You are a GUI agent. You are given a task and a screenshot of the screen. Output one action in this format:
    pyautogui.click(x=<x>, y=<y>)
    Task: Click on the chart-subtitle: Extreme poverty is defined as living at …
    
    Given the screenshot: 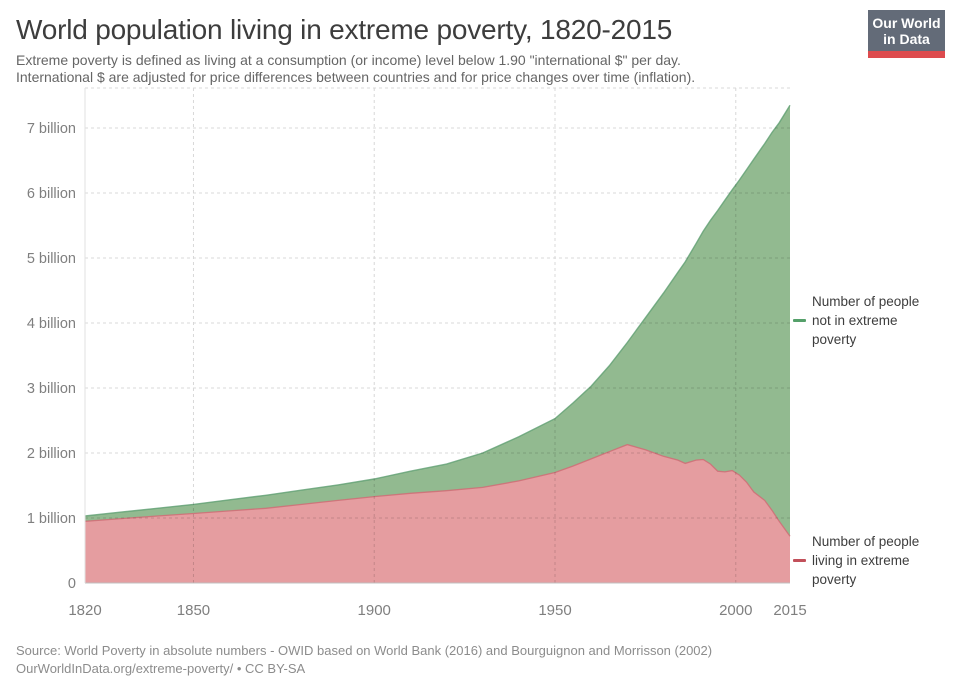 What is the action you would take?
    pyautogui.click(x=426, y=69)
    